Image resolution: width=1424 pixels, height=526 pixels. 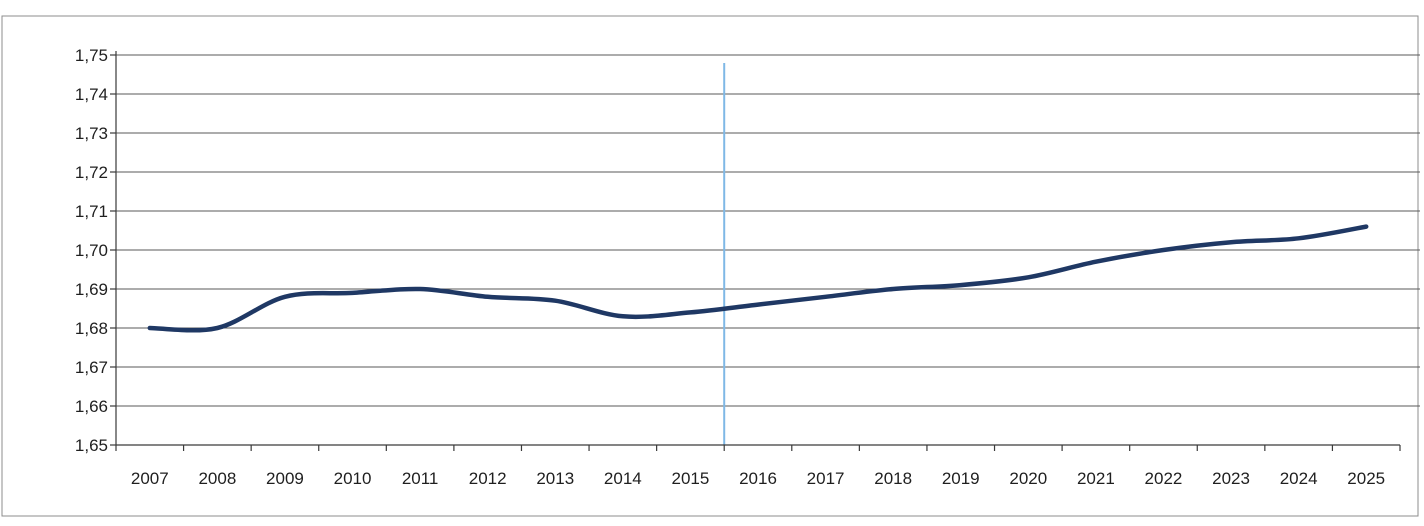 I want to click on y-tick-label: 1,72, so click(x=91, y=172).